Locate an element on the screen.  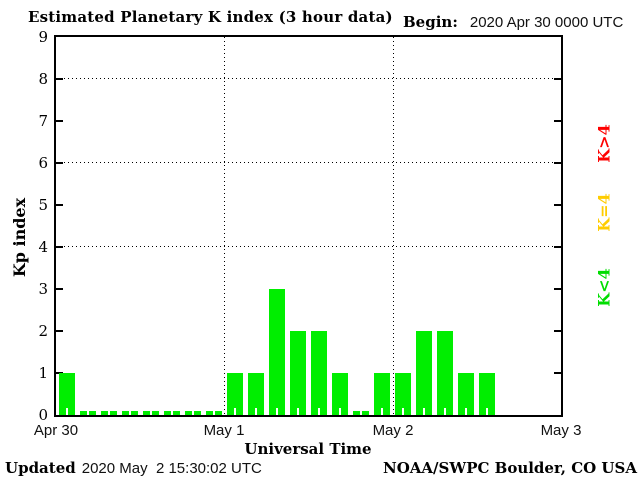
y-tick-label: 3 is located at coordinates (43, 289).